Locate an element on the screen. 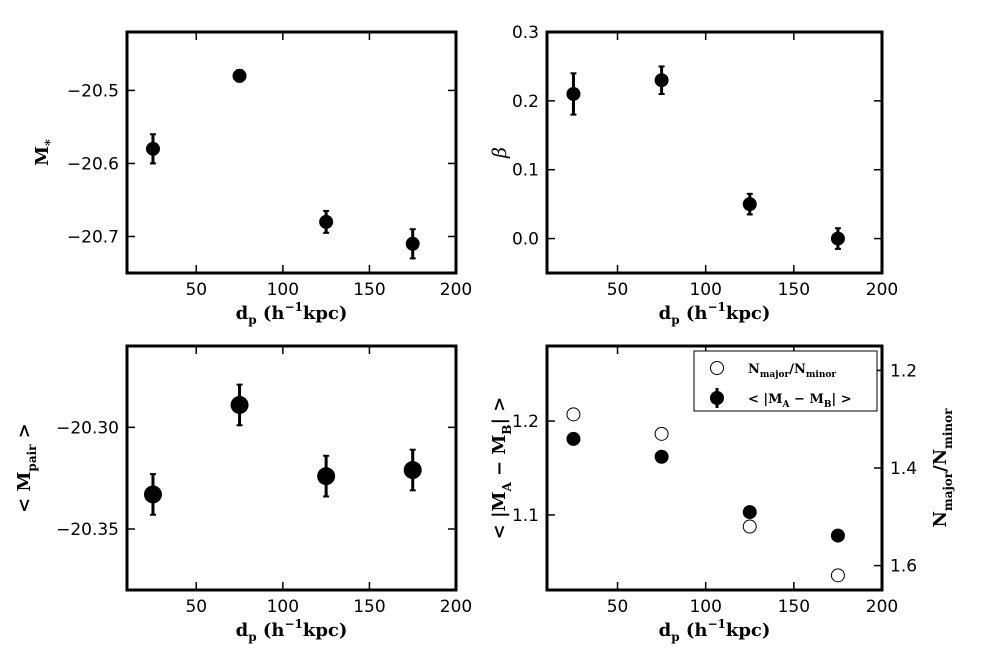 The width and height of the screenshot is (981, 654). y-axis-label: β is located at coordinates (500, 153).